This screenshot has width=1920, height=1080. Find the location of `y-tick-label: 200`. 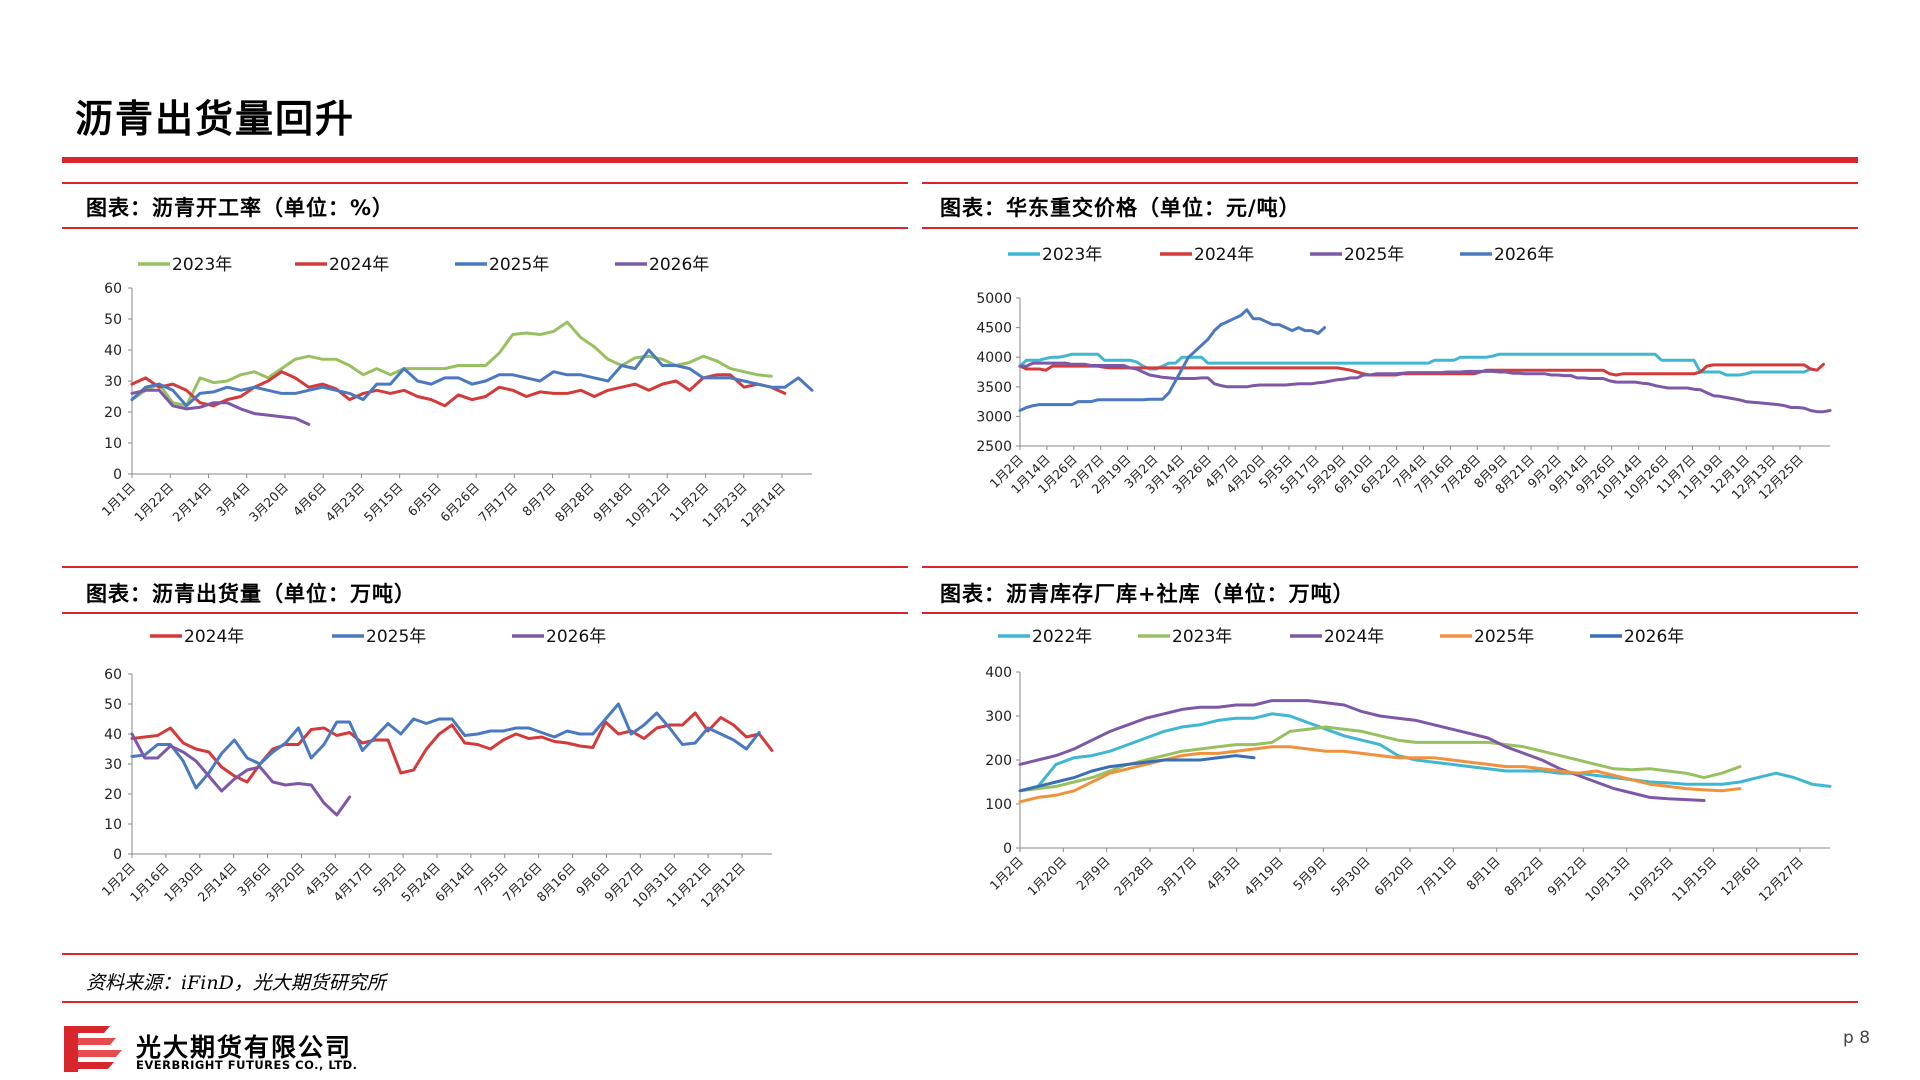

y-tick-label: 200 is located at coordinates (998, 761).